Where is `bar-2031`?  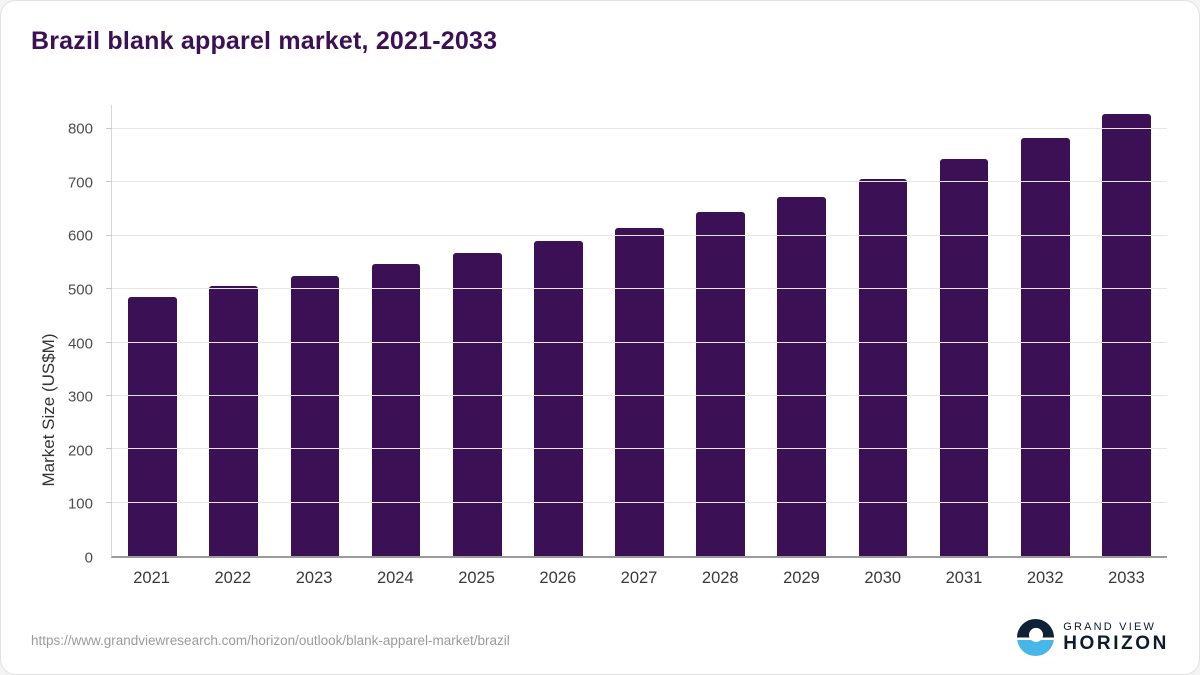
bar-2031 is located at coordinates (964, 357).